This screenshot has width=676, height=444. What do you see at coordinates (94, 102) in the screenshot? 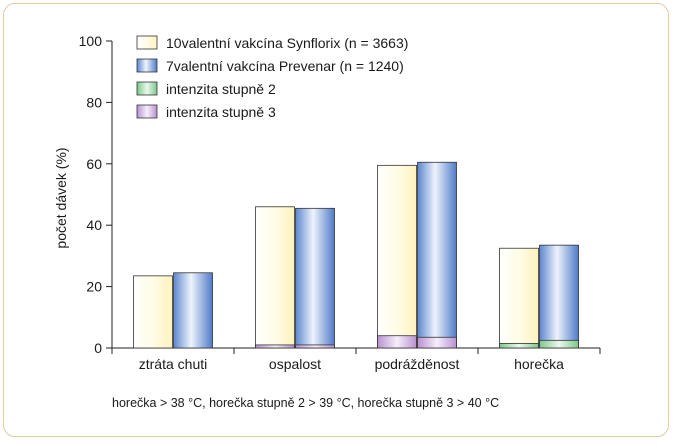
I see `y-tick-label: 80` at bounding box center [94, 102].